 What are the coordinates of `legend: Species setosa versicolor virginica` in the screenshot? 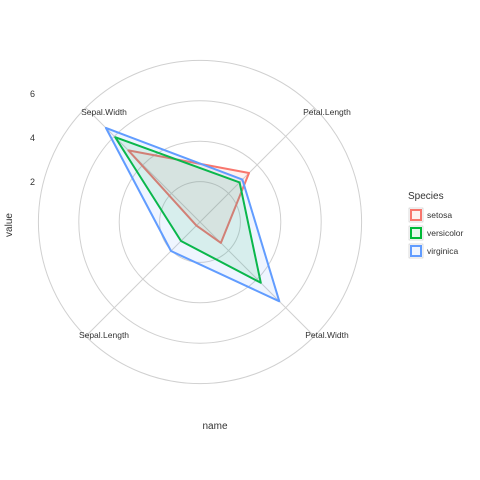 It's located at (436, 225).